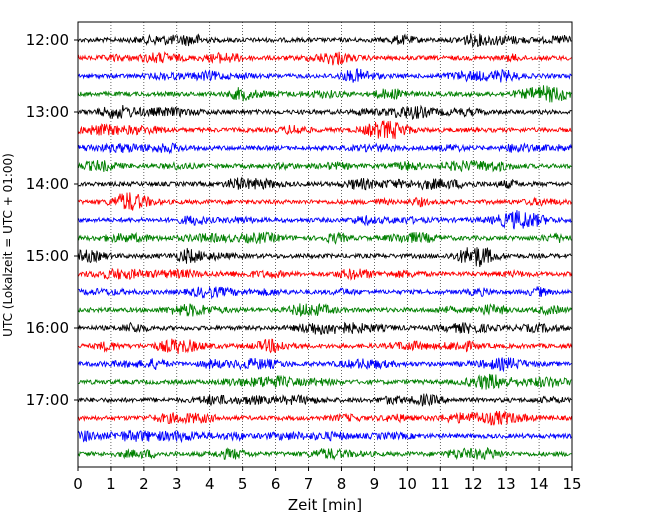 The image size is (650, 520). Describe the element at coordinates (78, 484) in the screenshot. I see `x-tick-label: 0` at that location.